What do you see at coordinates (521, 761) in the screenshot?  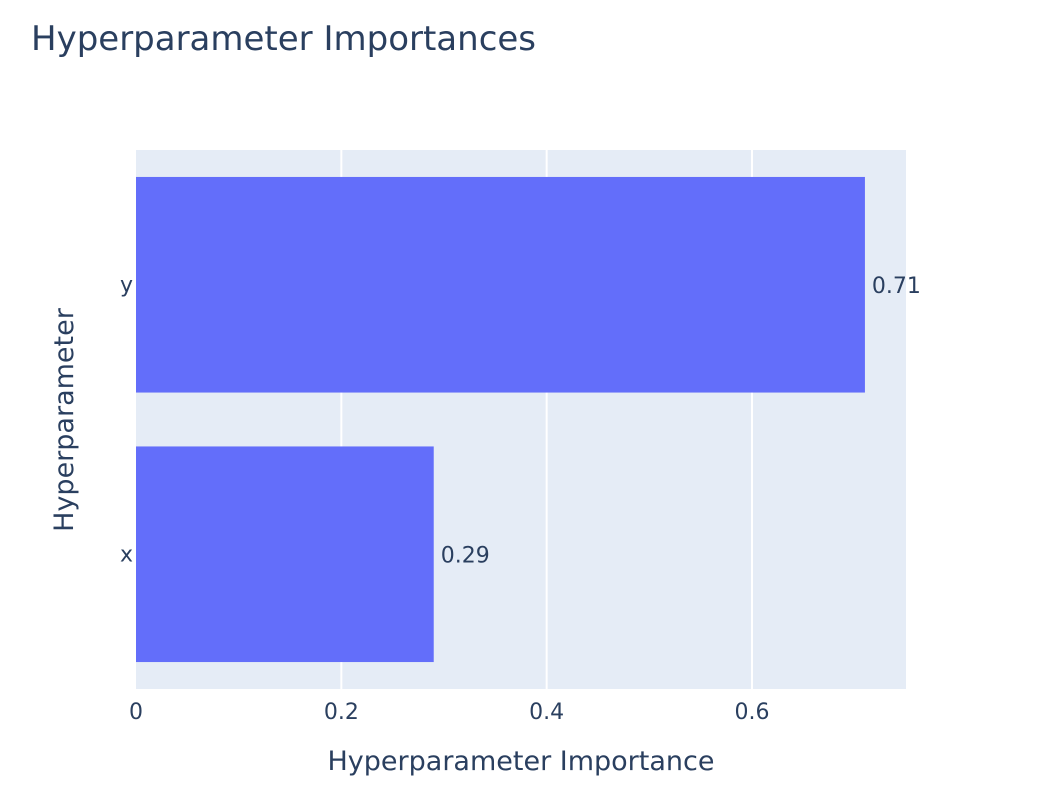 I see `x-axis-title: Hyperparameter Importance` at bounding box center [521, 761].